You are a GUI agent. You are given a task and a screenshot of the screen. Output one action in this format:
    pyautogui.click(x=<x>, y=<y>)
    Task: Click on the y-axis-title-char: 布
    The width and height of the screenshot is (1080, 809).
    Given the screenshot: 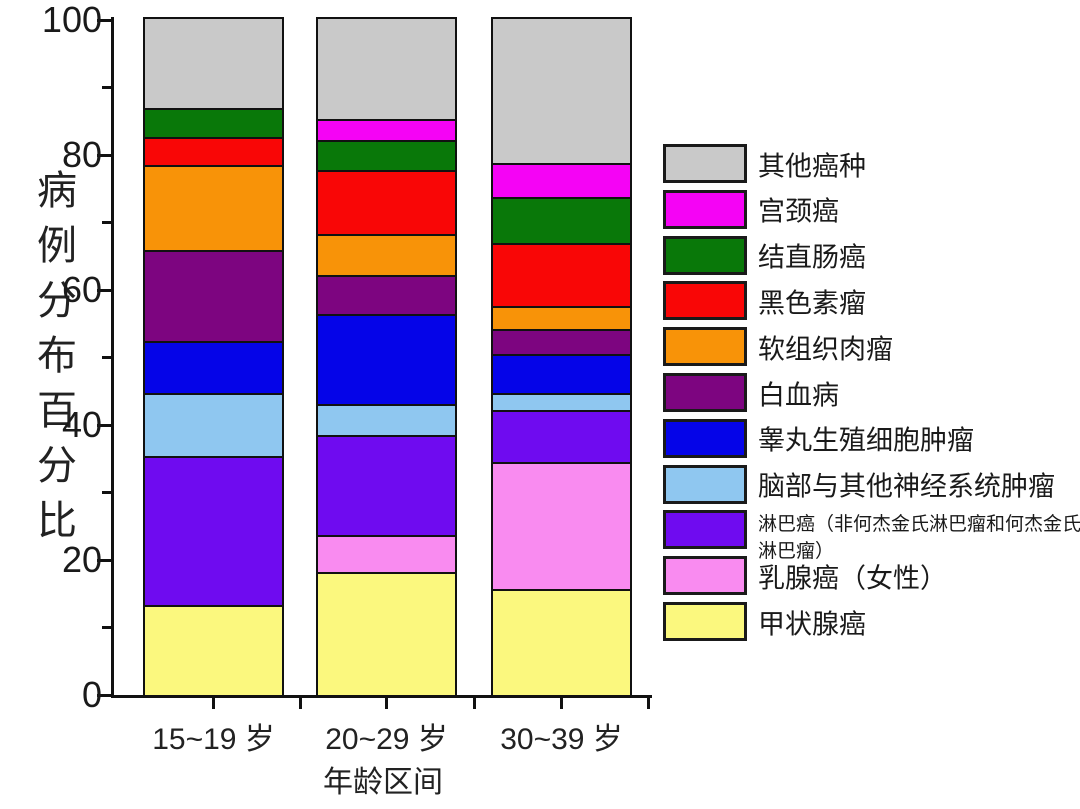 What is the action you would take?
    pyautogui.click(x=57, y=356)
    